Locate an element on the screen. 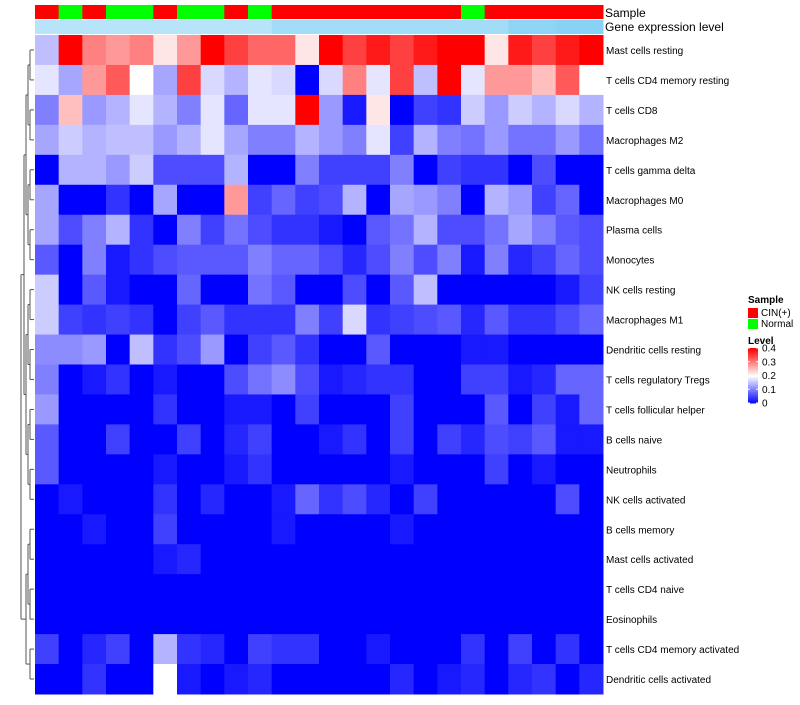  row-label: NK cells activated is located at coordinates (645, 500).